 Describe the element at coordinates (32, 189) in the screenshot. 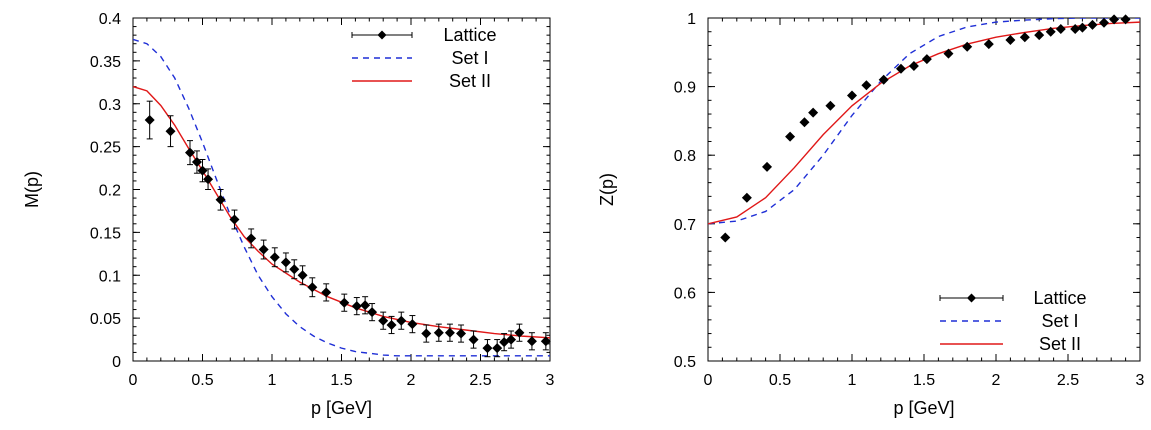

I see `y-axis-label: M(p)` at that location.